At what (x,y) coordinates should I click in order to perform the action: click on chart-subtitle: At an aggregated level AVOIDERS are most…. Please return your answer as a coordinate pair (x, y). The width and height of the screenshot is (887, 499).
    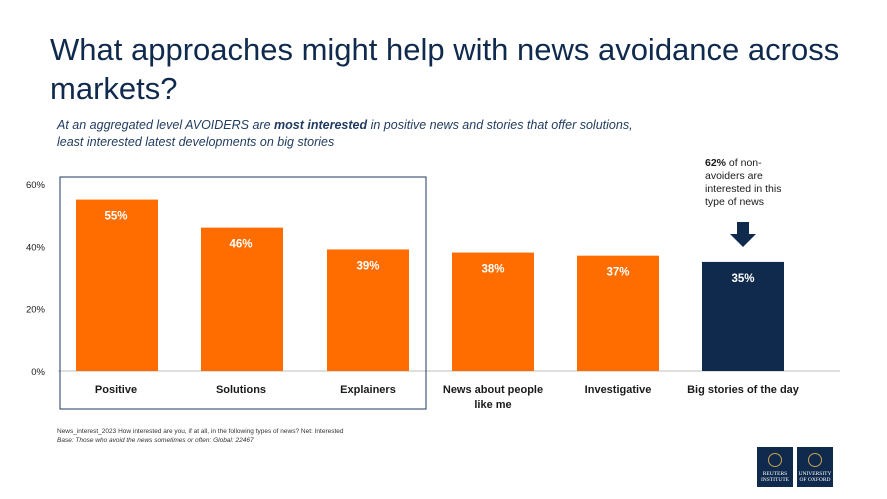
    Looking at the image, I should click on (377, 134).